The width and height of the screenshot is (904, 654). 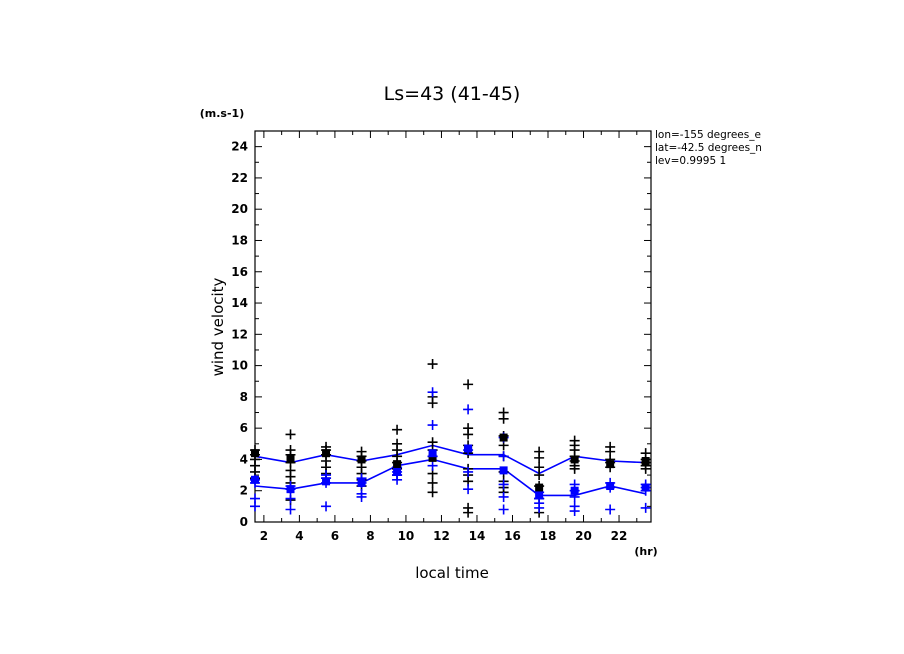 What do you see at coordinates (244, 459) in the screenshot?
I see `y-tick-label: 4` at bounding box center [244, 459].